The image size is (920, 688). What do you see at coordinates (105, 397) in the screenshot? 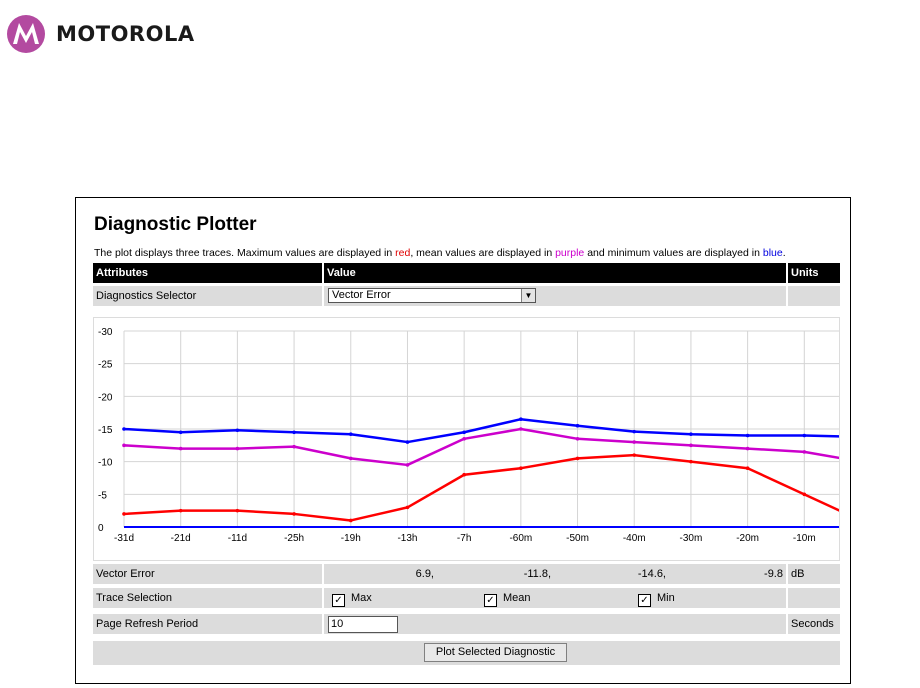
I see `y-tick-label: -20` at bounding box center [105, 397].